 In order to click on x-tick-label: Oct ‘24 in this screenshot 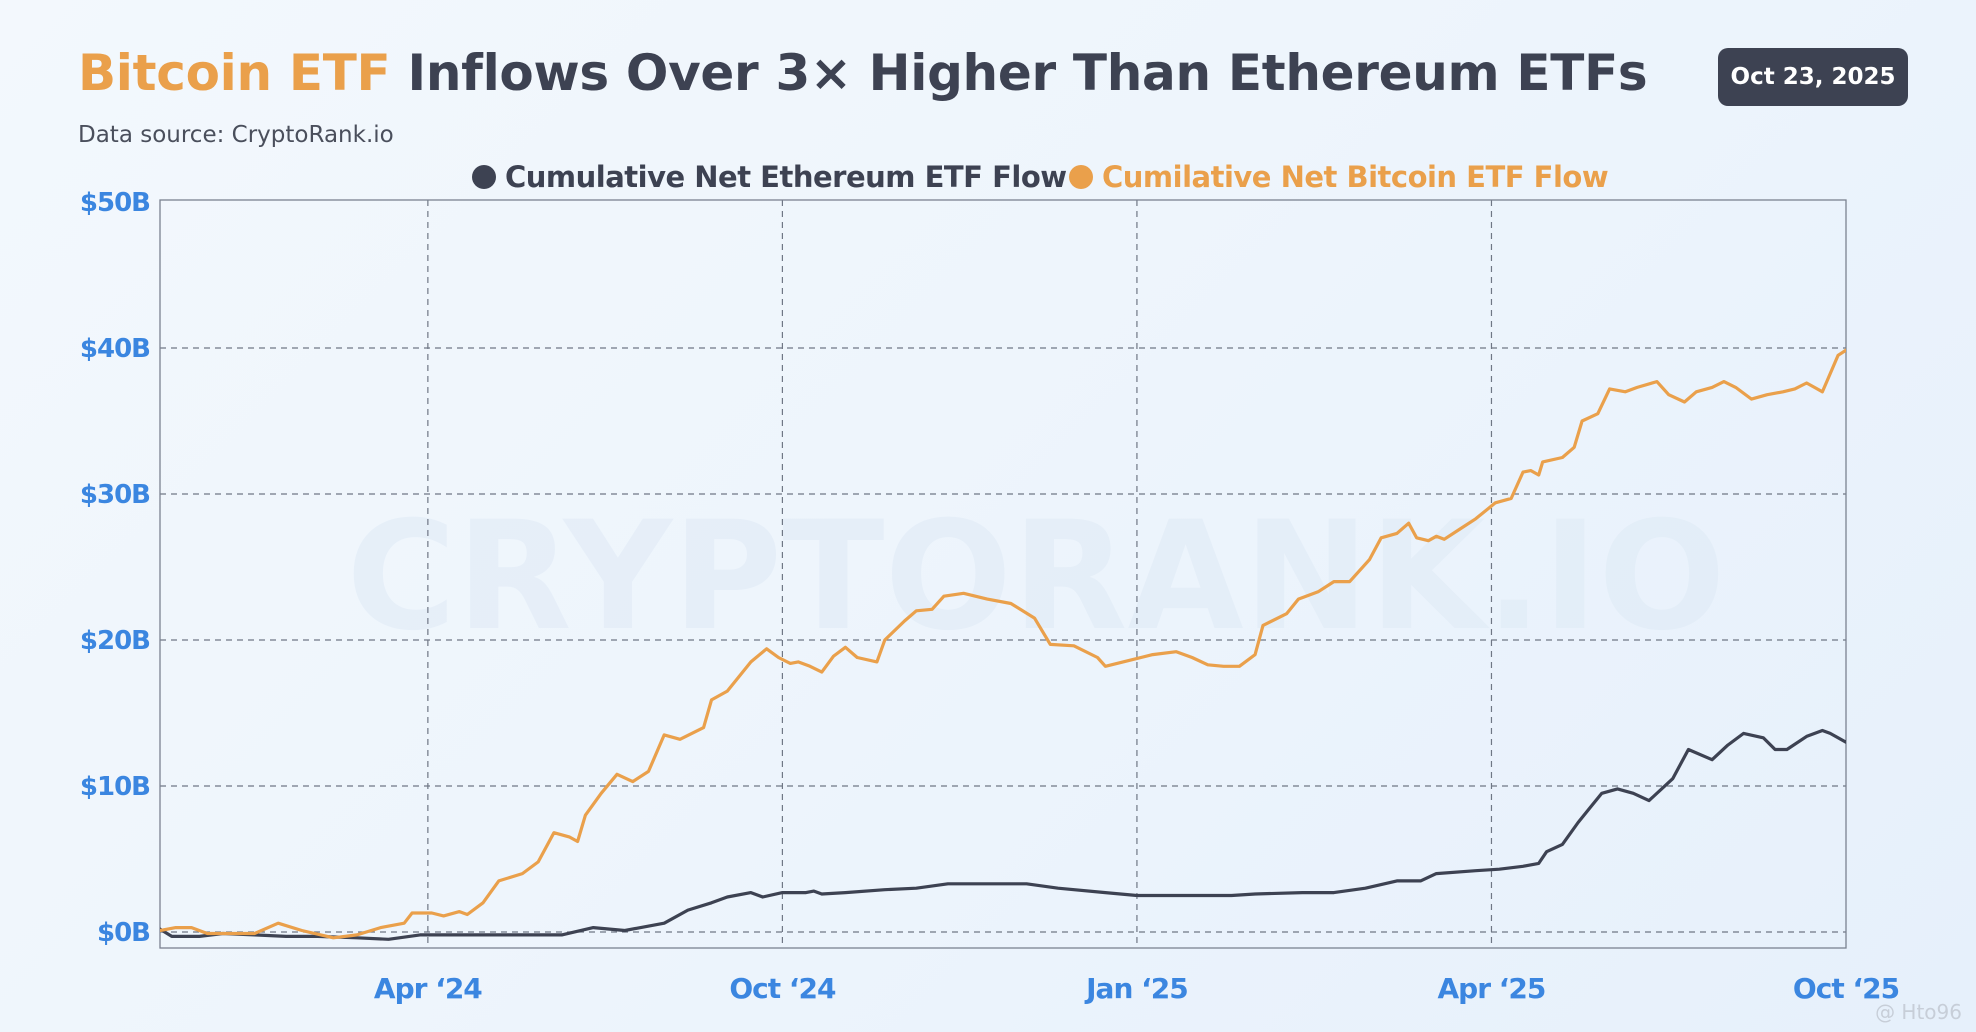, I will do `click(782, 988)`.